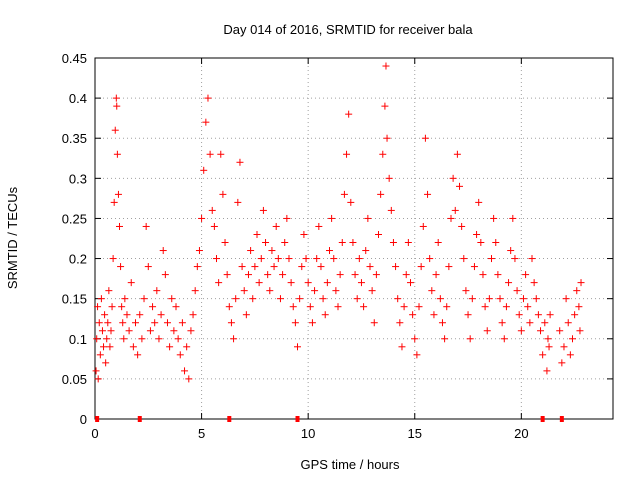  What do you see at coordinates (78, 259) in the screenshot?
I see `y-tick-label: 0.2` at bounding box center [78, 259].